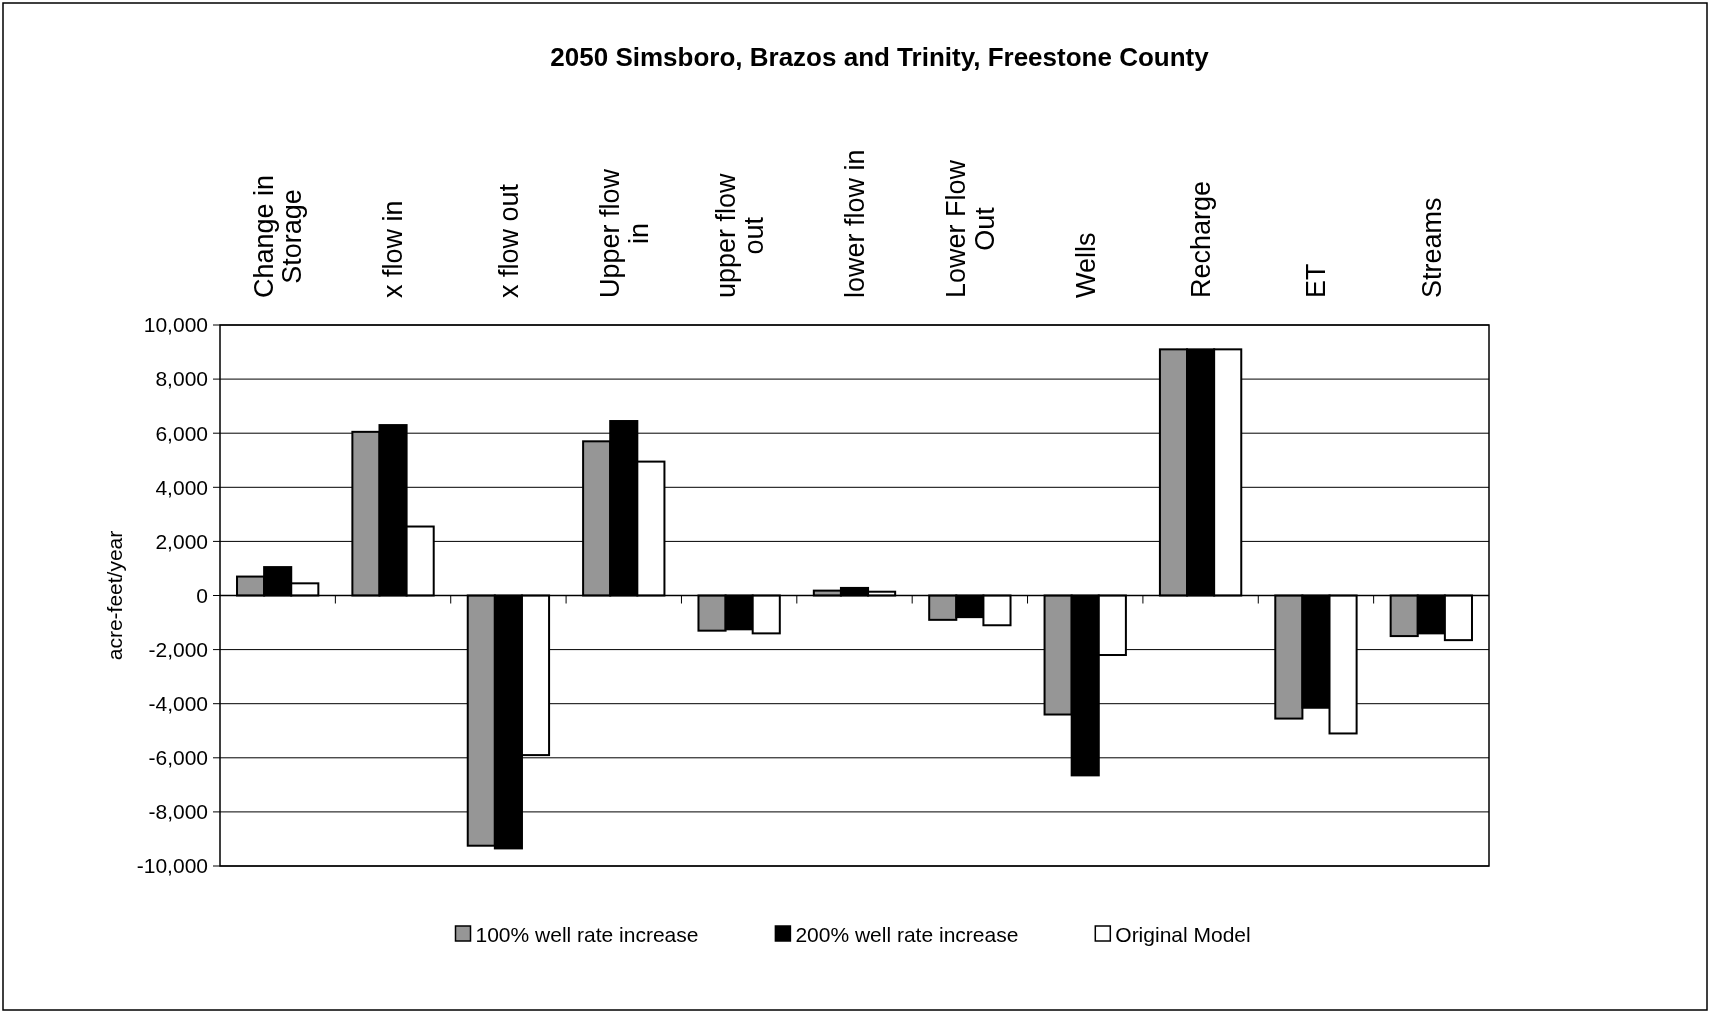 The width and height of the screenshot is (1710, 1013). I want to click on x-tick-label: x flow in, so click(393, 249).